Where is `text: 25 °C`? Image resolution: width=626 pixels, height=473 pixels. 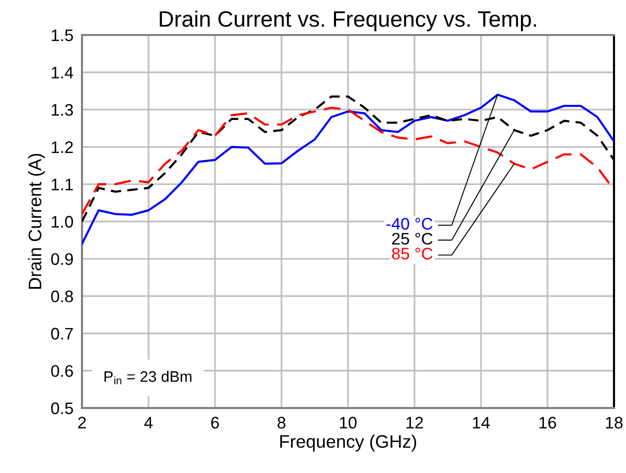
text: 25 °C is located at coordinates (412, 238).